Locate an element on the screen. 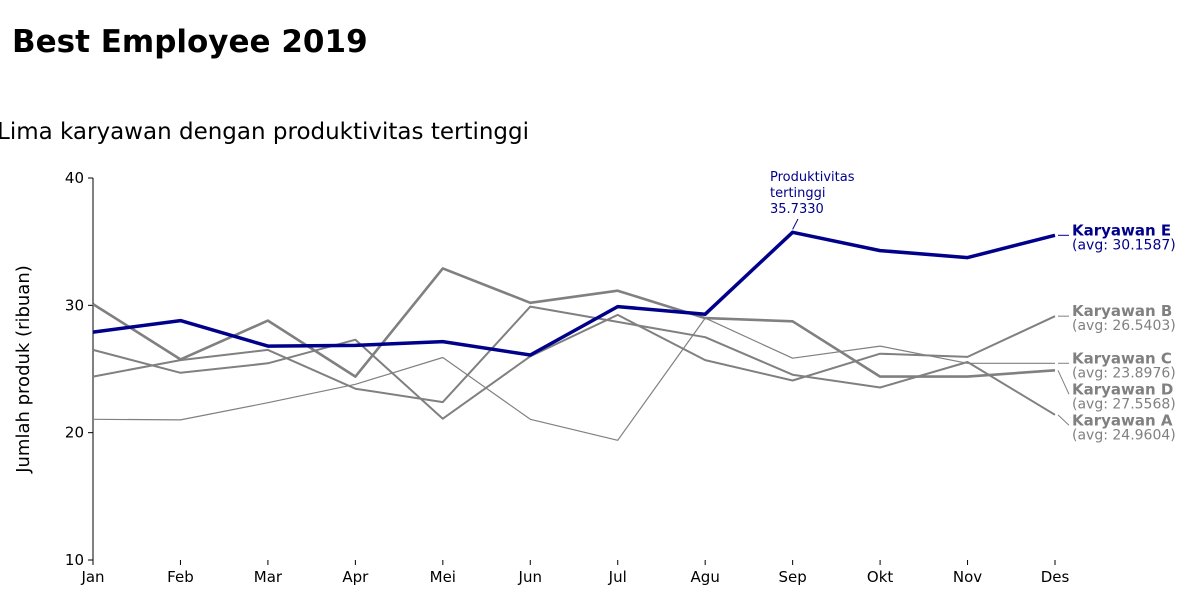  y-axis-label: Jumlah produk (ribuan) is located at coordinates (23, 369).